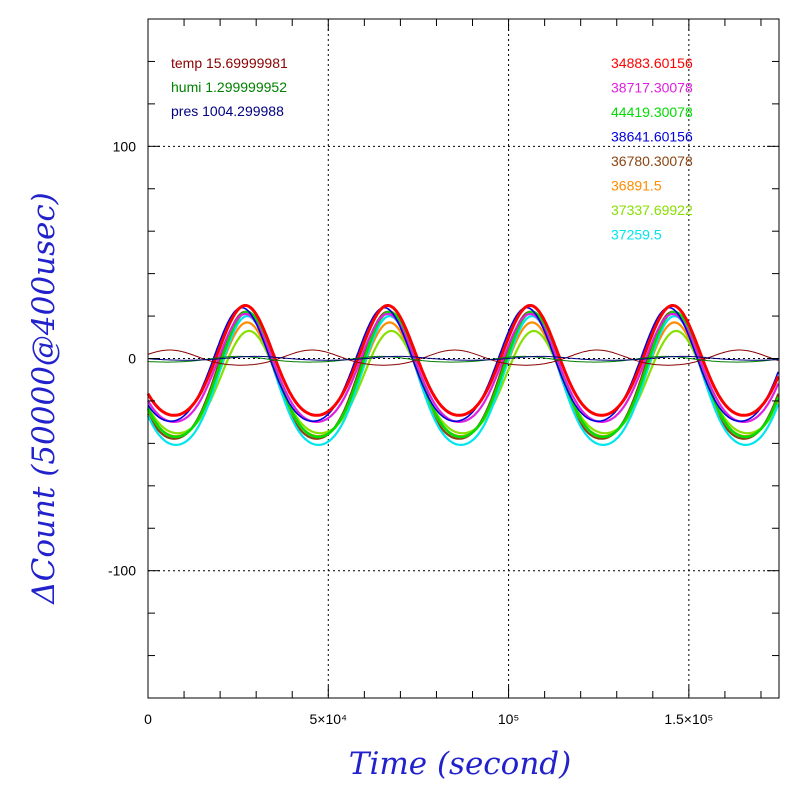 The image size is (797, 797). Describe the element at coordinates (44, 398) in the screenshot. I see `y-axis-label: ΔCount (50000@400usec)` at that location.